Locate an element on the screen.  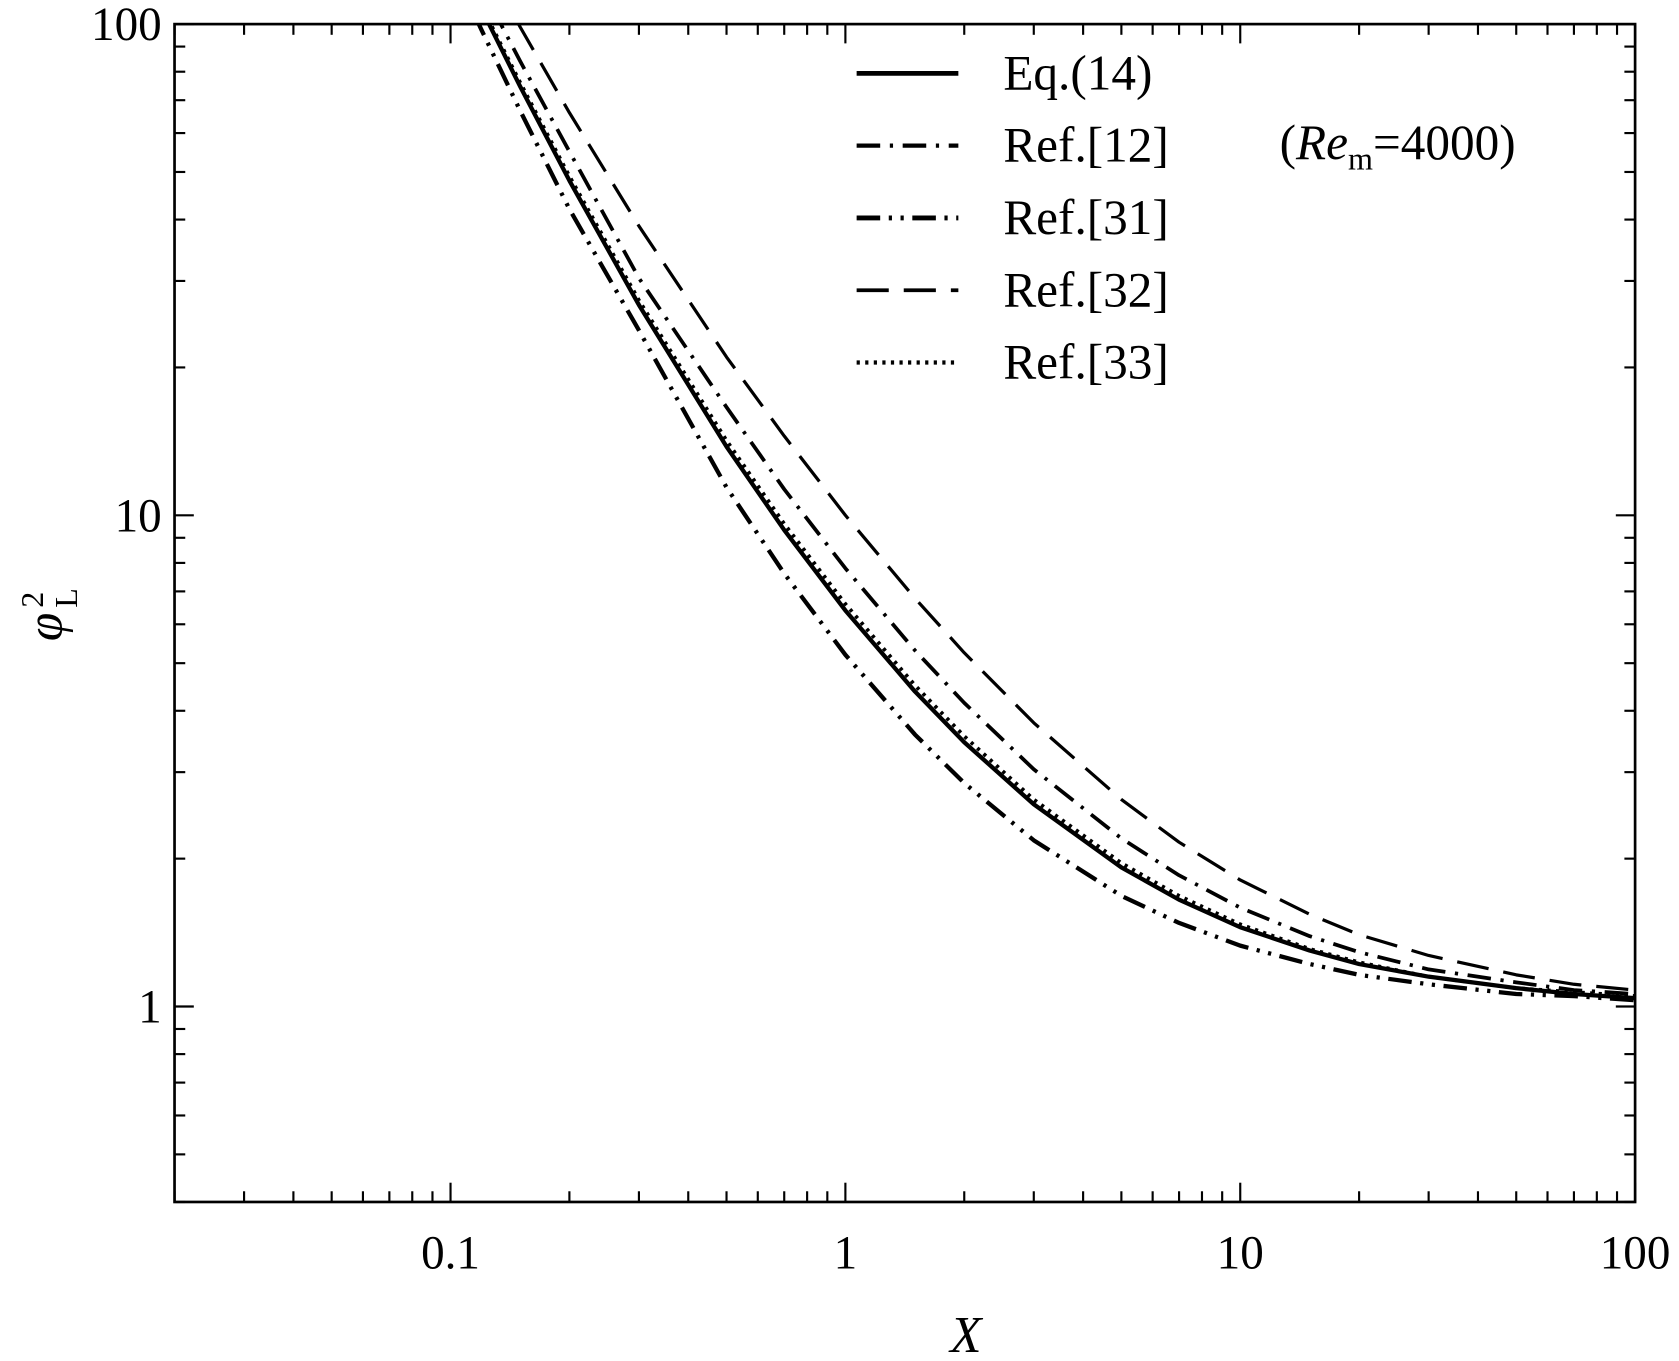
legend-label-0: Eq.(14) is located at coordinates (1077, 72).